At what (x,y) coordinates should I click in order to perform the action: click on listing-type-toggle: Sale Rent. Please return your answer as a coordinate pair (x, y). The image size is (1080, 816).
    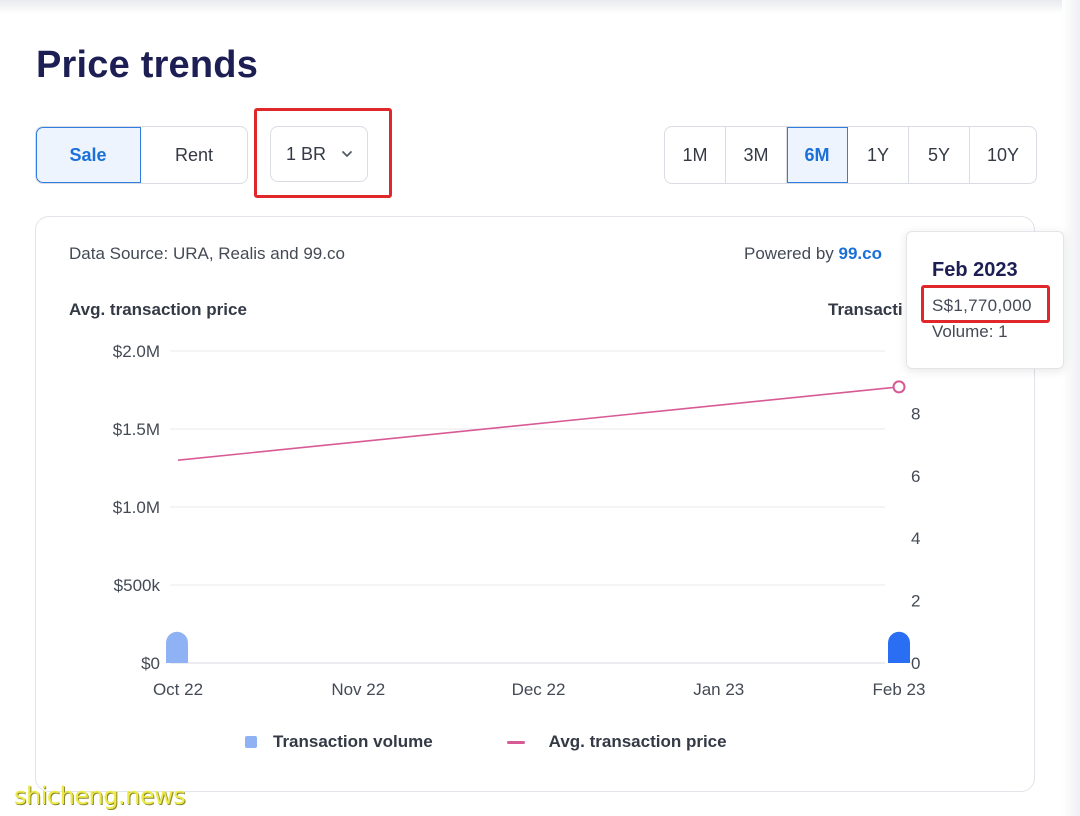
    Looking at the image, I should click on (141, 155).